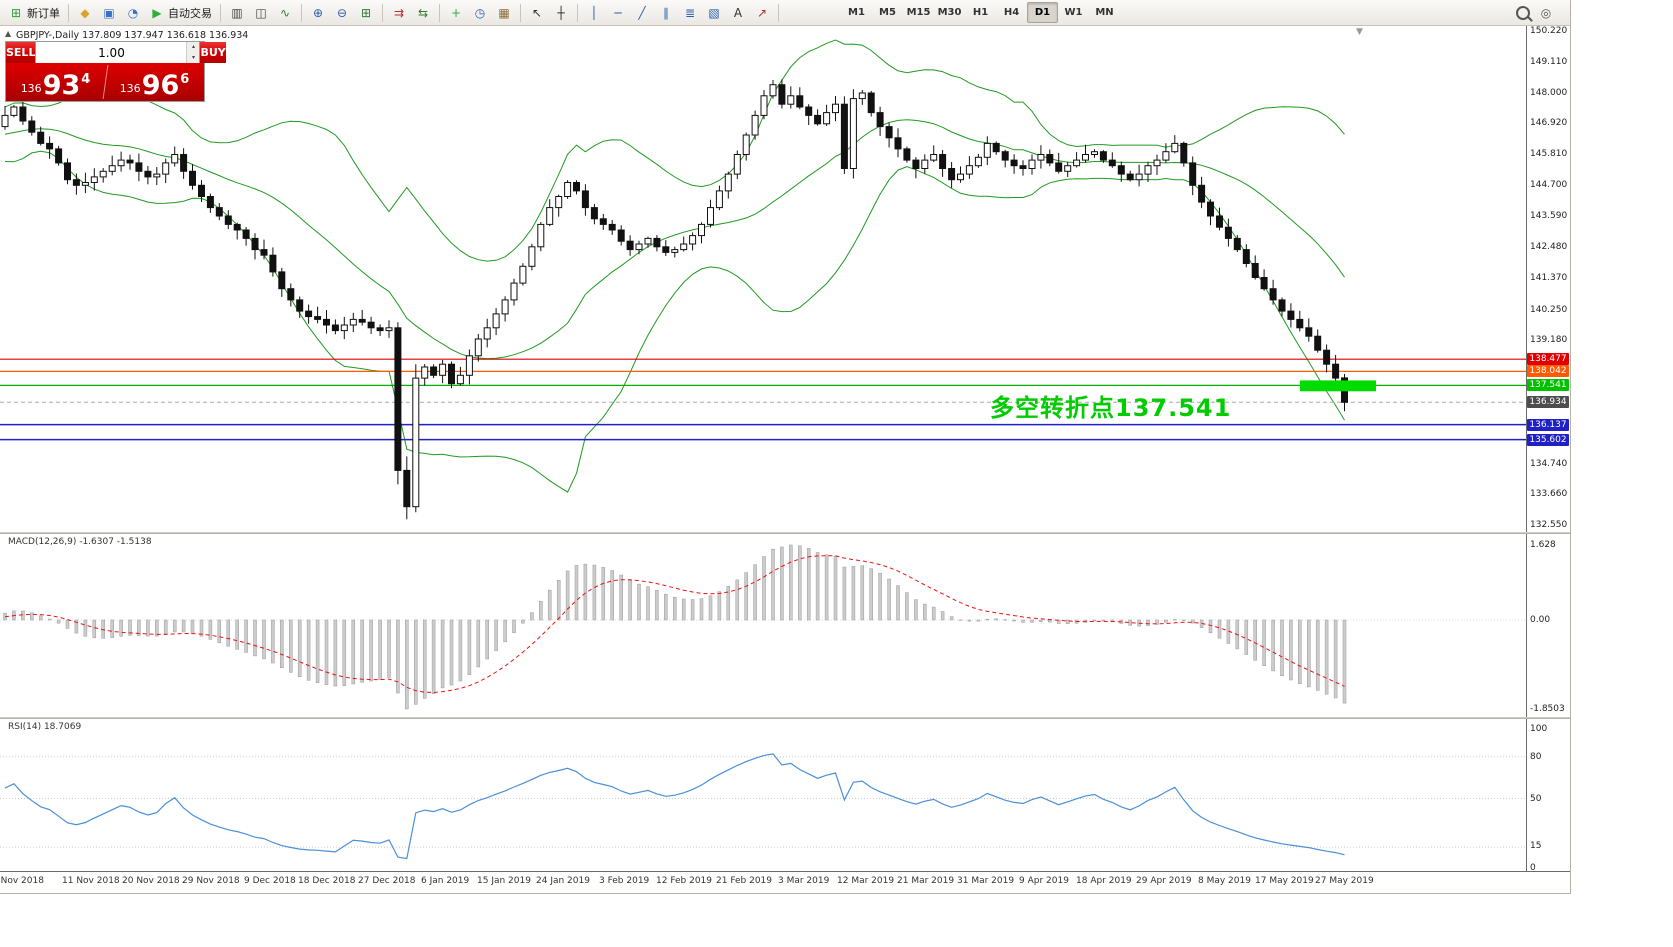 The height and width of the screenshot is (947, 1673). I want to click on search-glass-icon, so click(1523, 12).